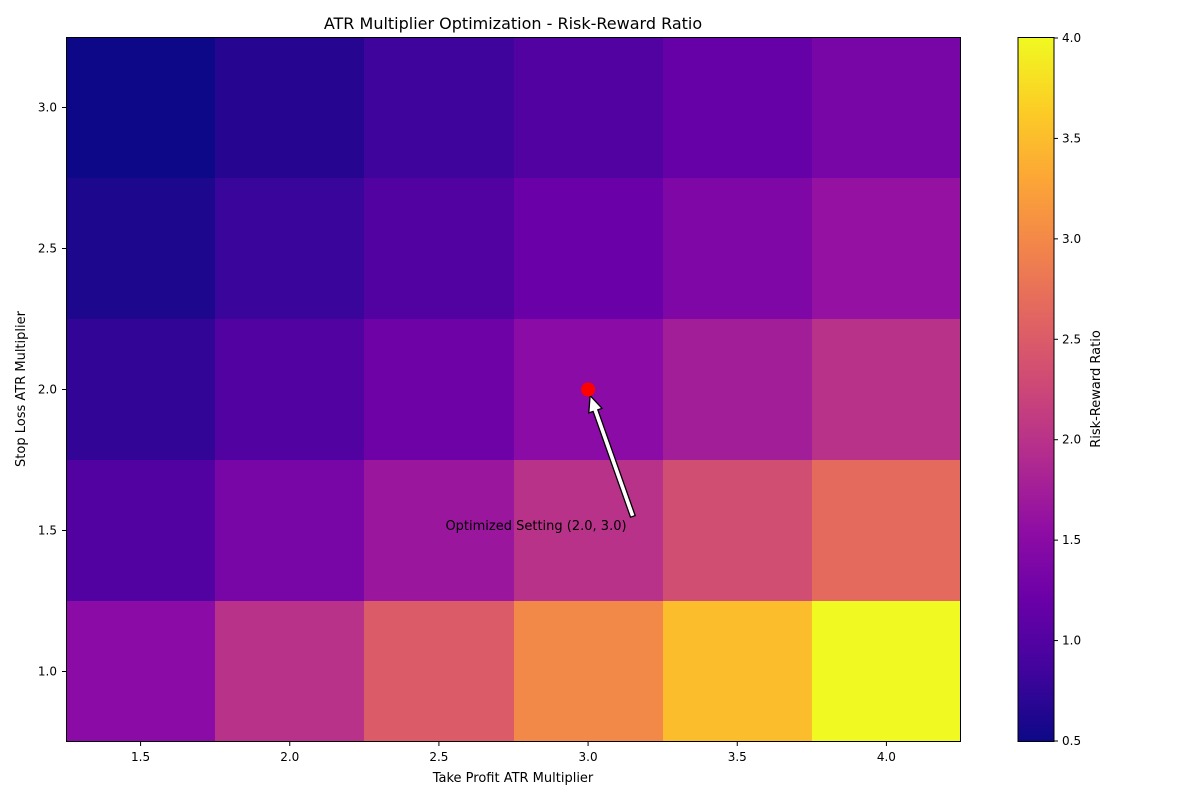 This screenshot has height=800, width=1200. What do you see at coordinates (1071, 641) in the screenshot?
I see `colorbar-tick-label: 1.0` at bounding box center [1071, 641].